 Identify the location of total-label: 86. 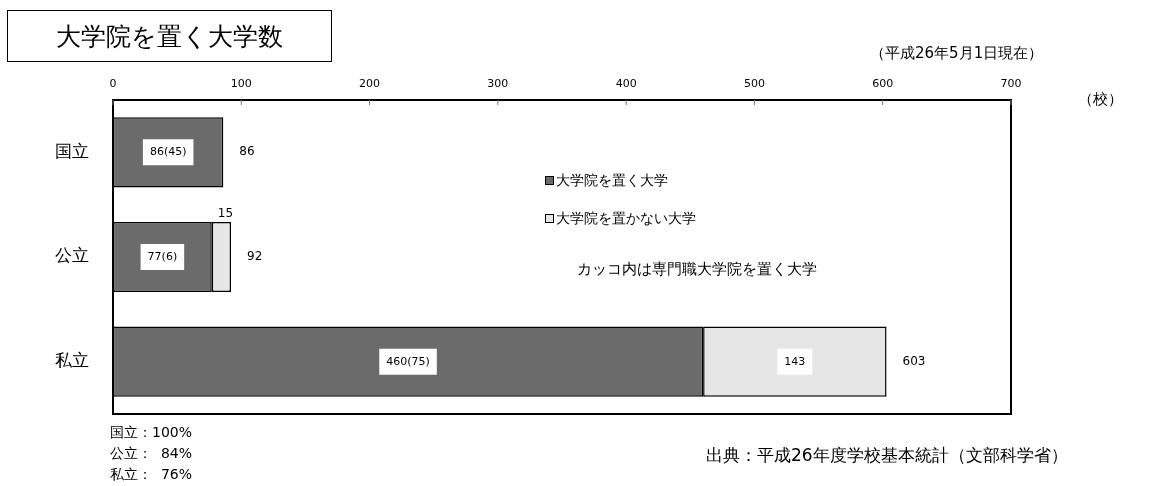
(247, 151).